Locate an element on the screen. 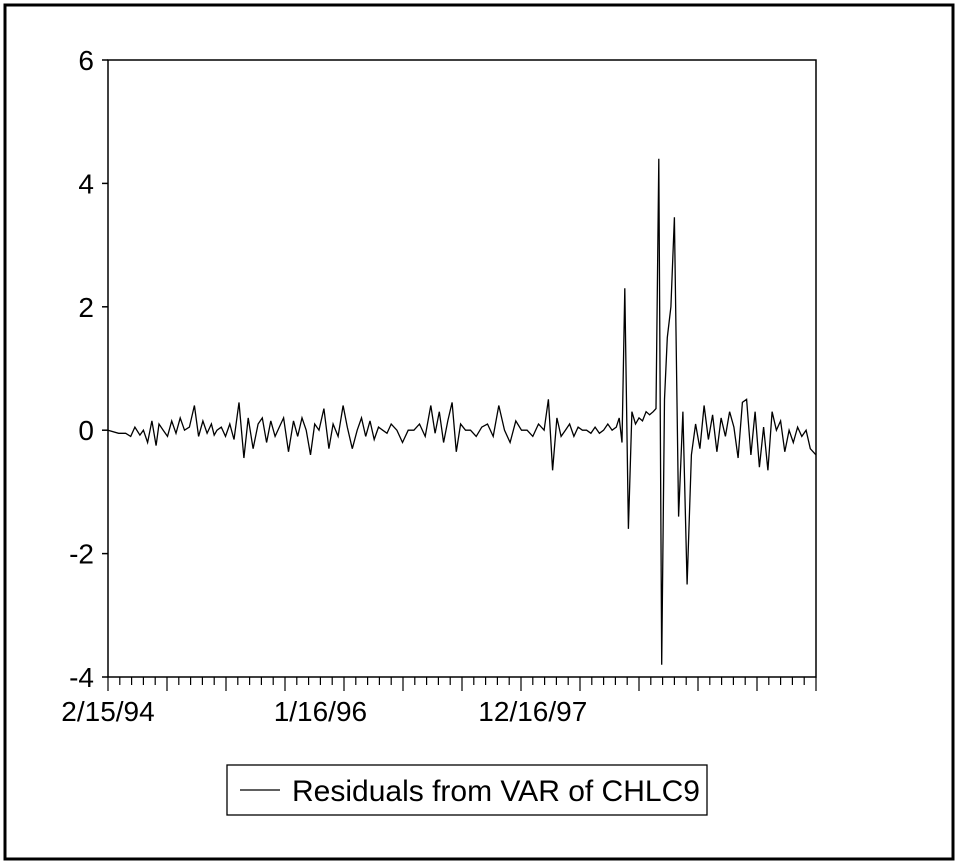  legend: Residuals from VAR of CHLC9 is located at coordinates (467, 790).